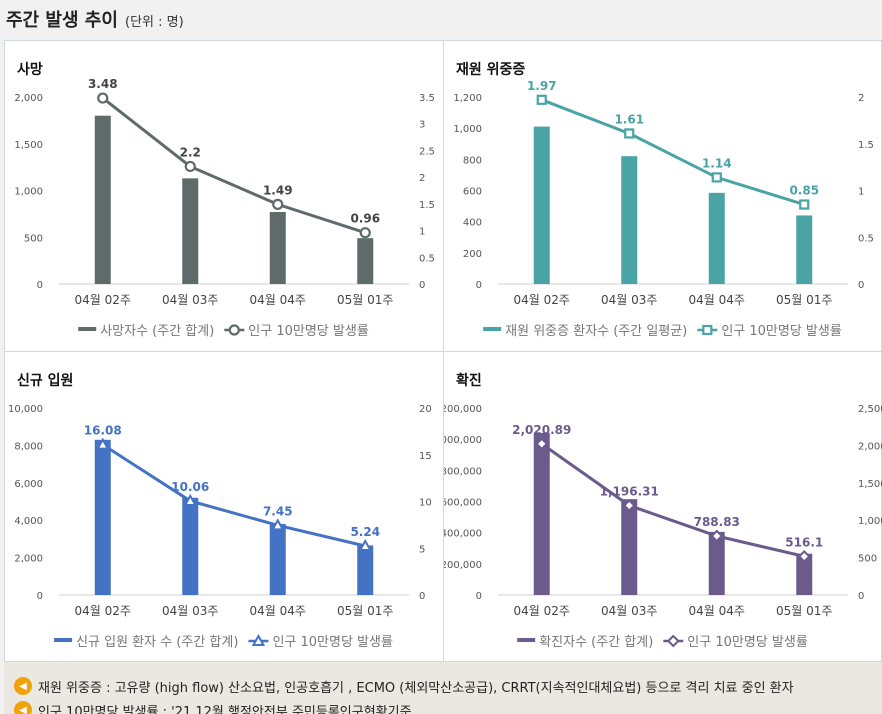  Describe the element at coordinates (542, 86) in the screenshot. I see `data-label: 1.97` at that location.